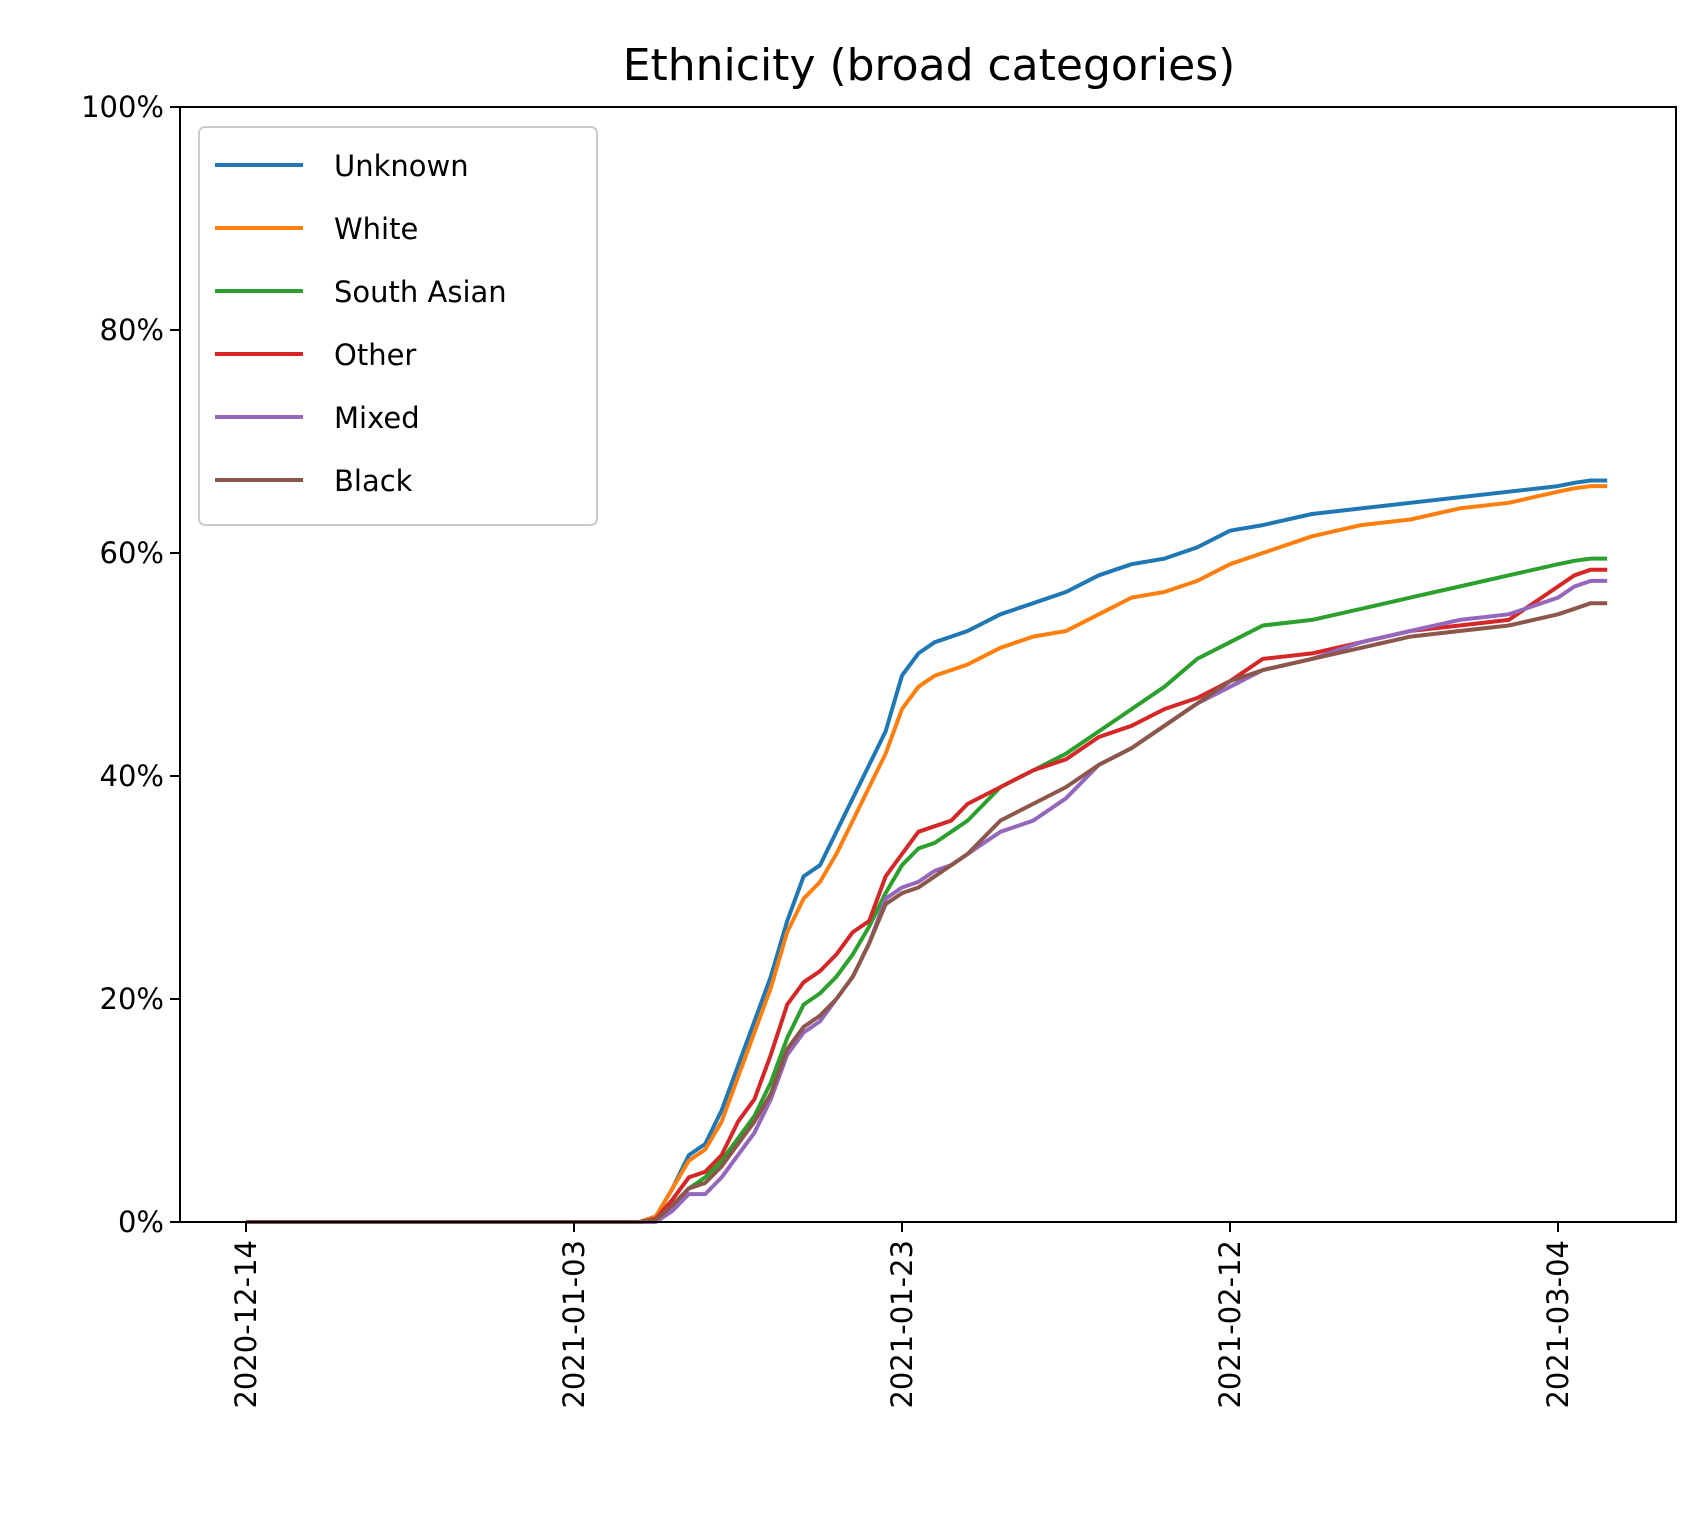  Describe the element at coordinates (376, 229) in the screenshot. I see `legend-label: White` at that location.